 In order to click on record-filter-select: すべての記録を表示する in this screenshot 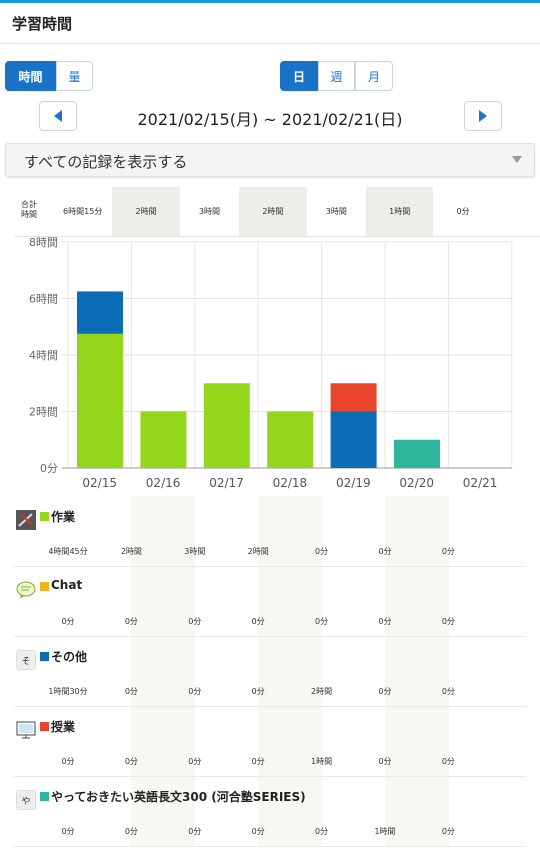, I will do `click(270, 160)`.